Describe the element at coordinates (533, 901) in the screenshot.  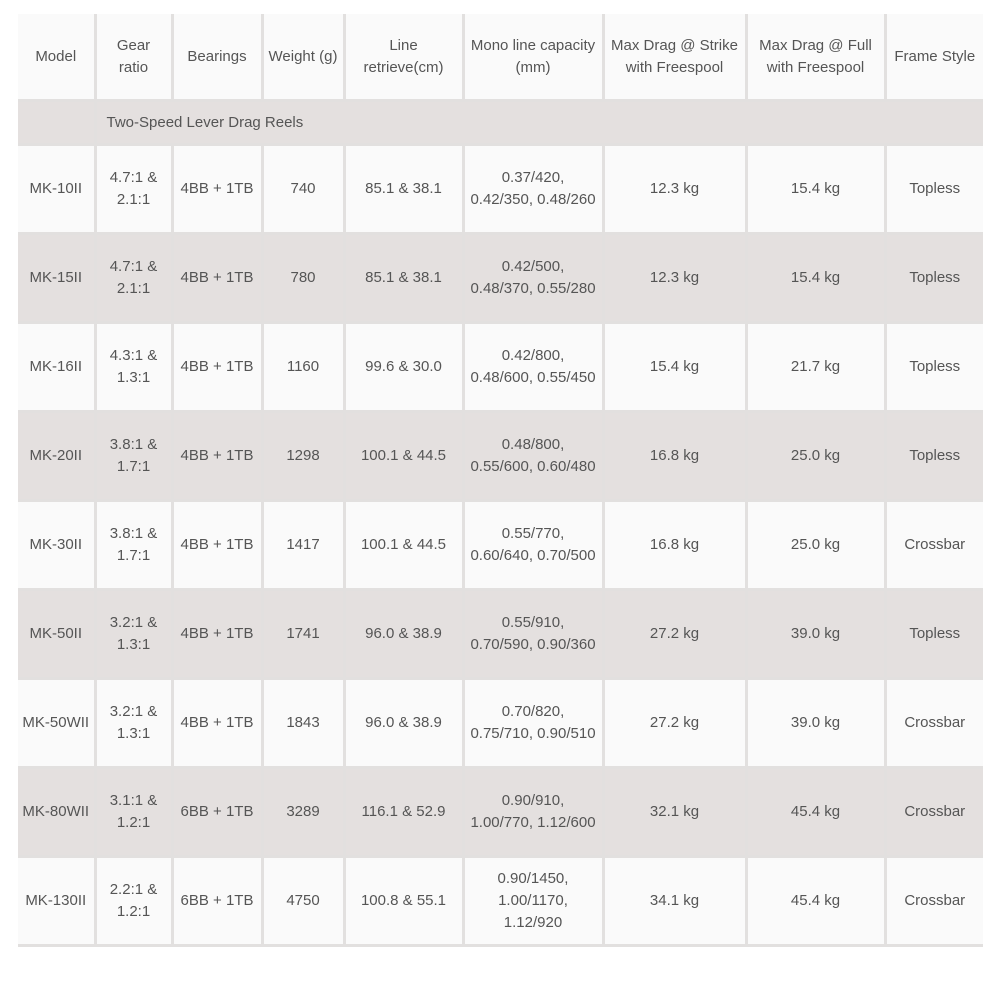
I see `cell-mono-capacity: 0.90/1450, 1.00/1170, 1.12/920` at that location.